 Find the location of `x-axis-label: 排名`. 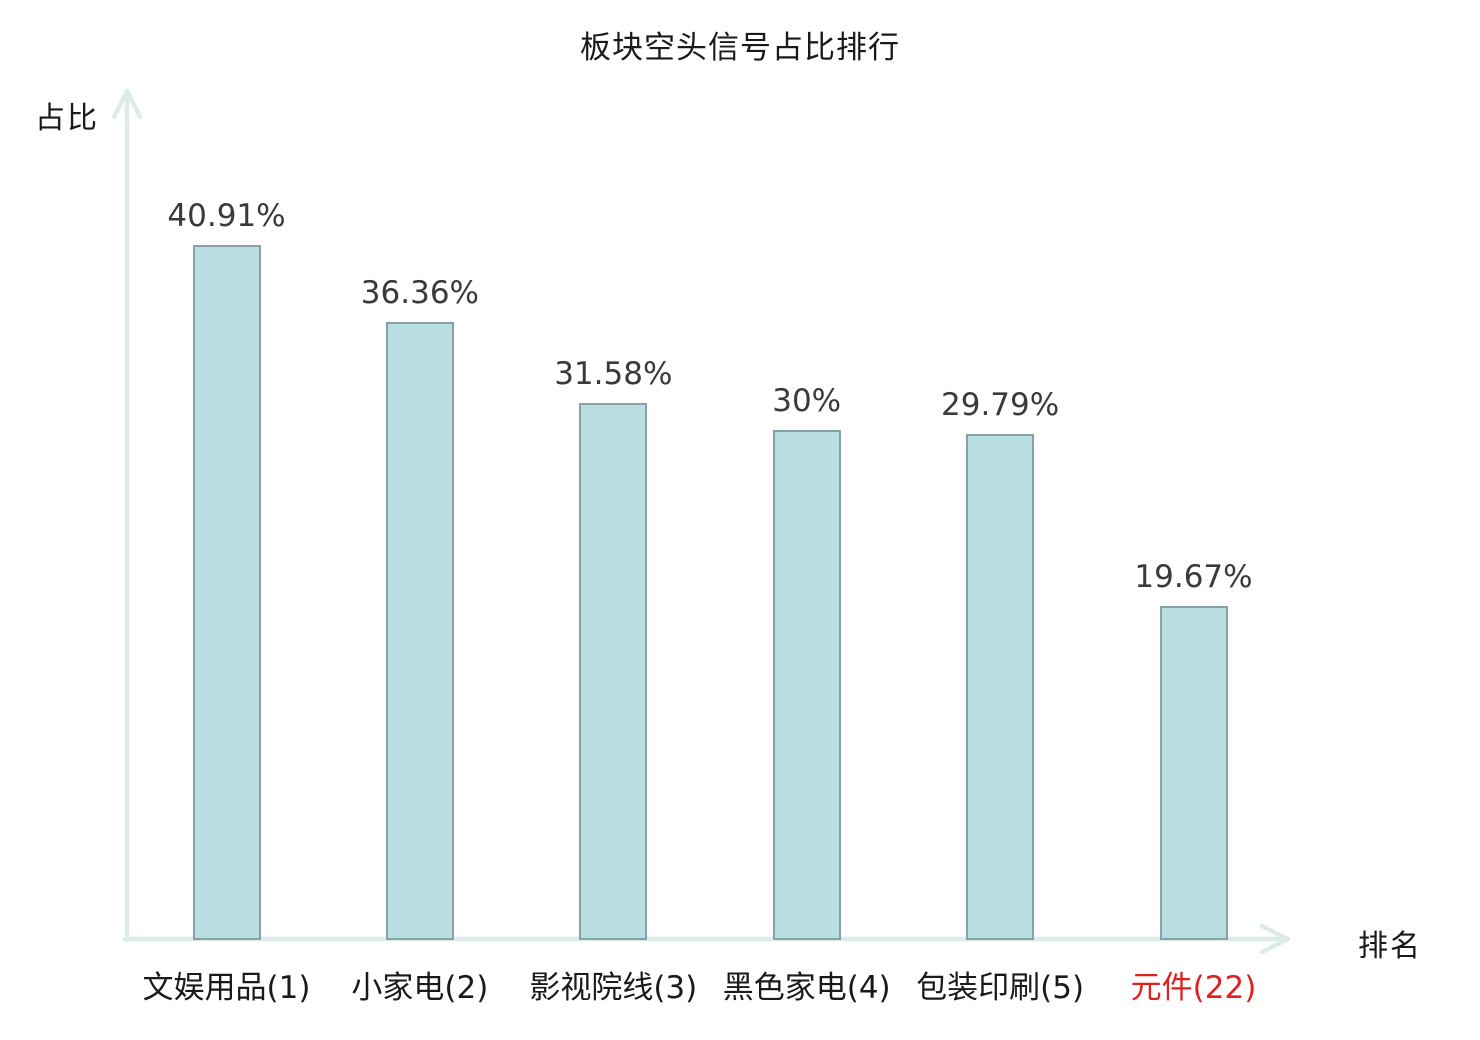

x-axis-label: 排名 is located at coordinates (1390, 946).